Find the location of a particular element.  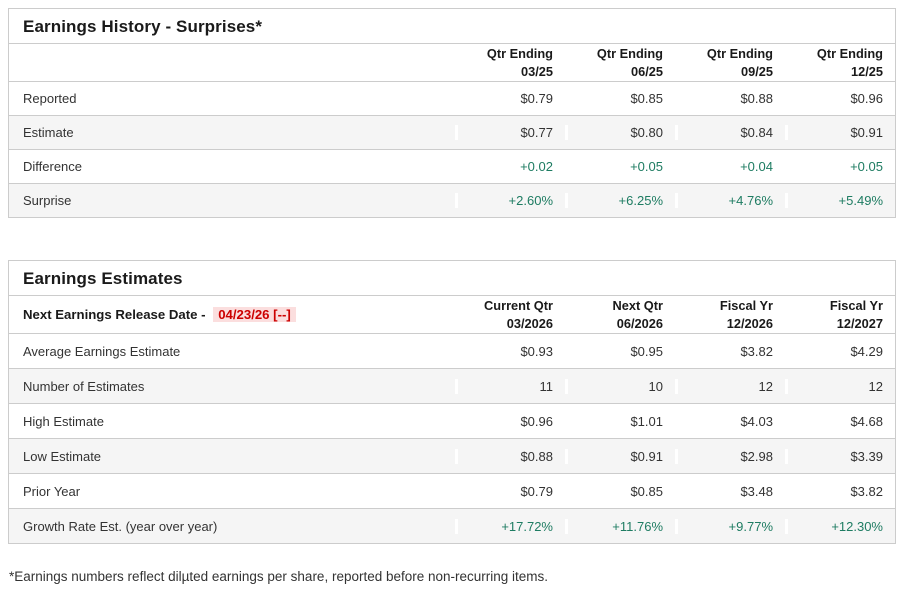

table-row-number-of-estimates: Number of Estimates 11 10 12 12 is located at coordinates (452, 385).